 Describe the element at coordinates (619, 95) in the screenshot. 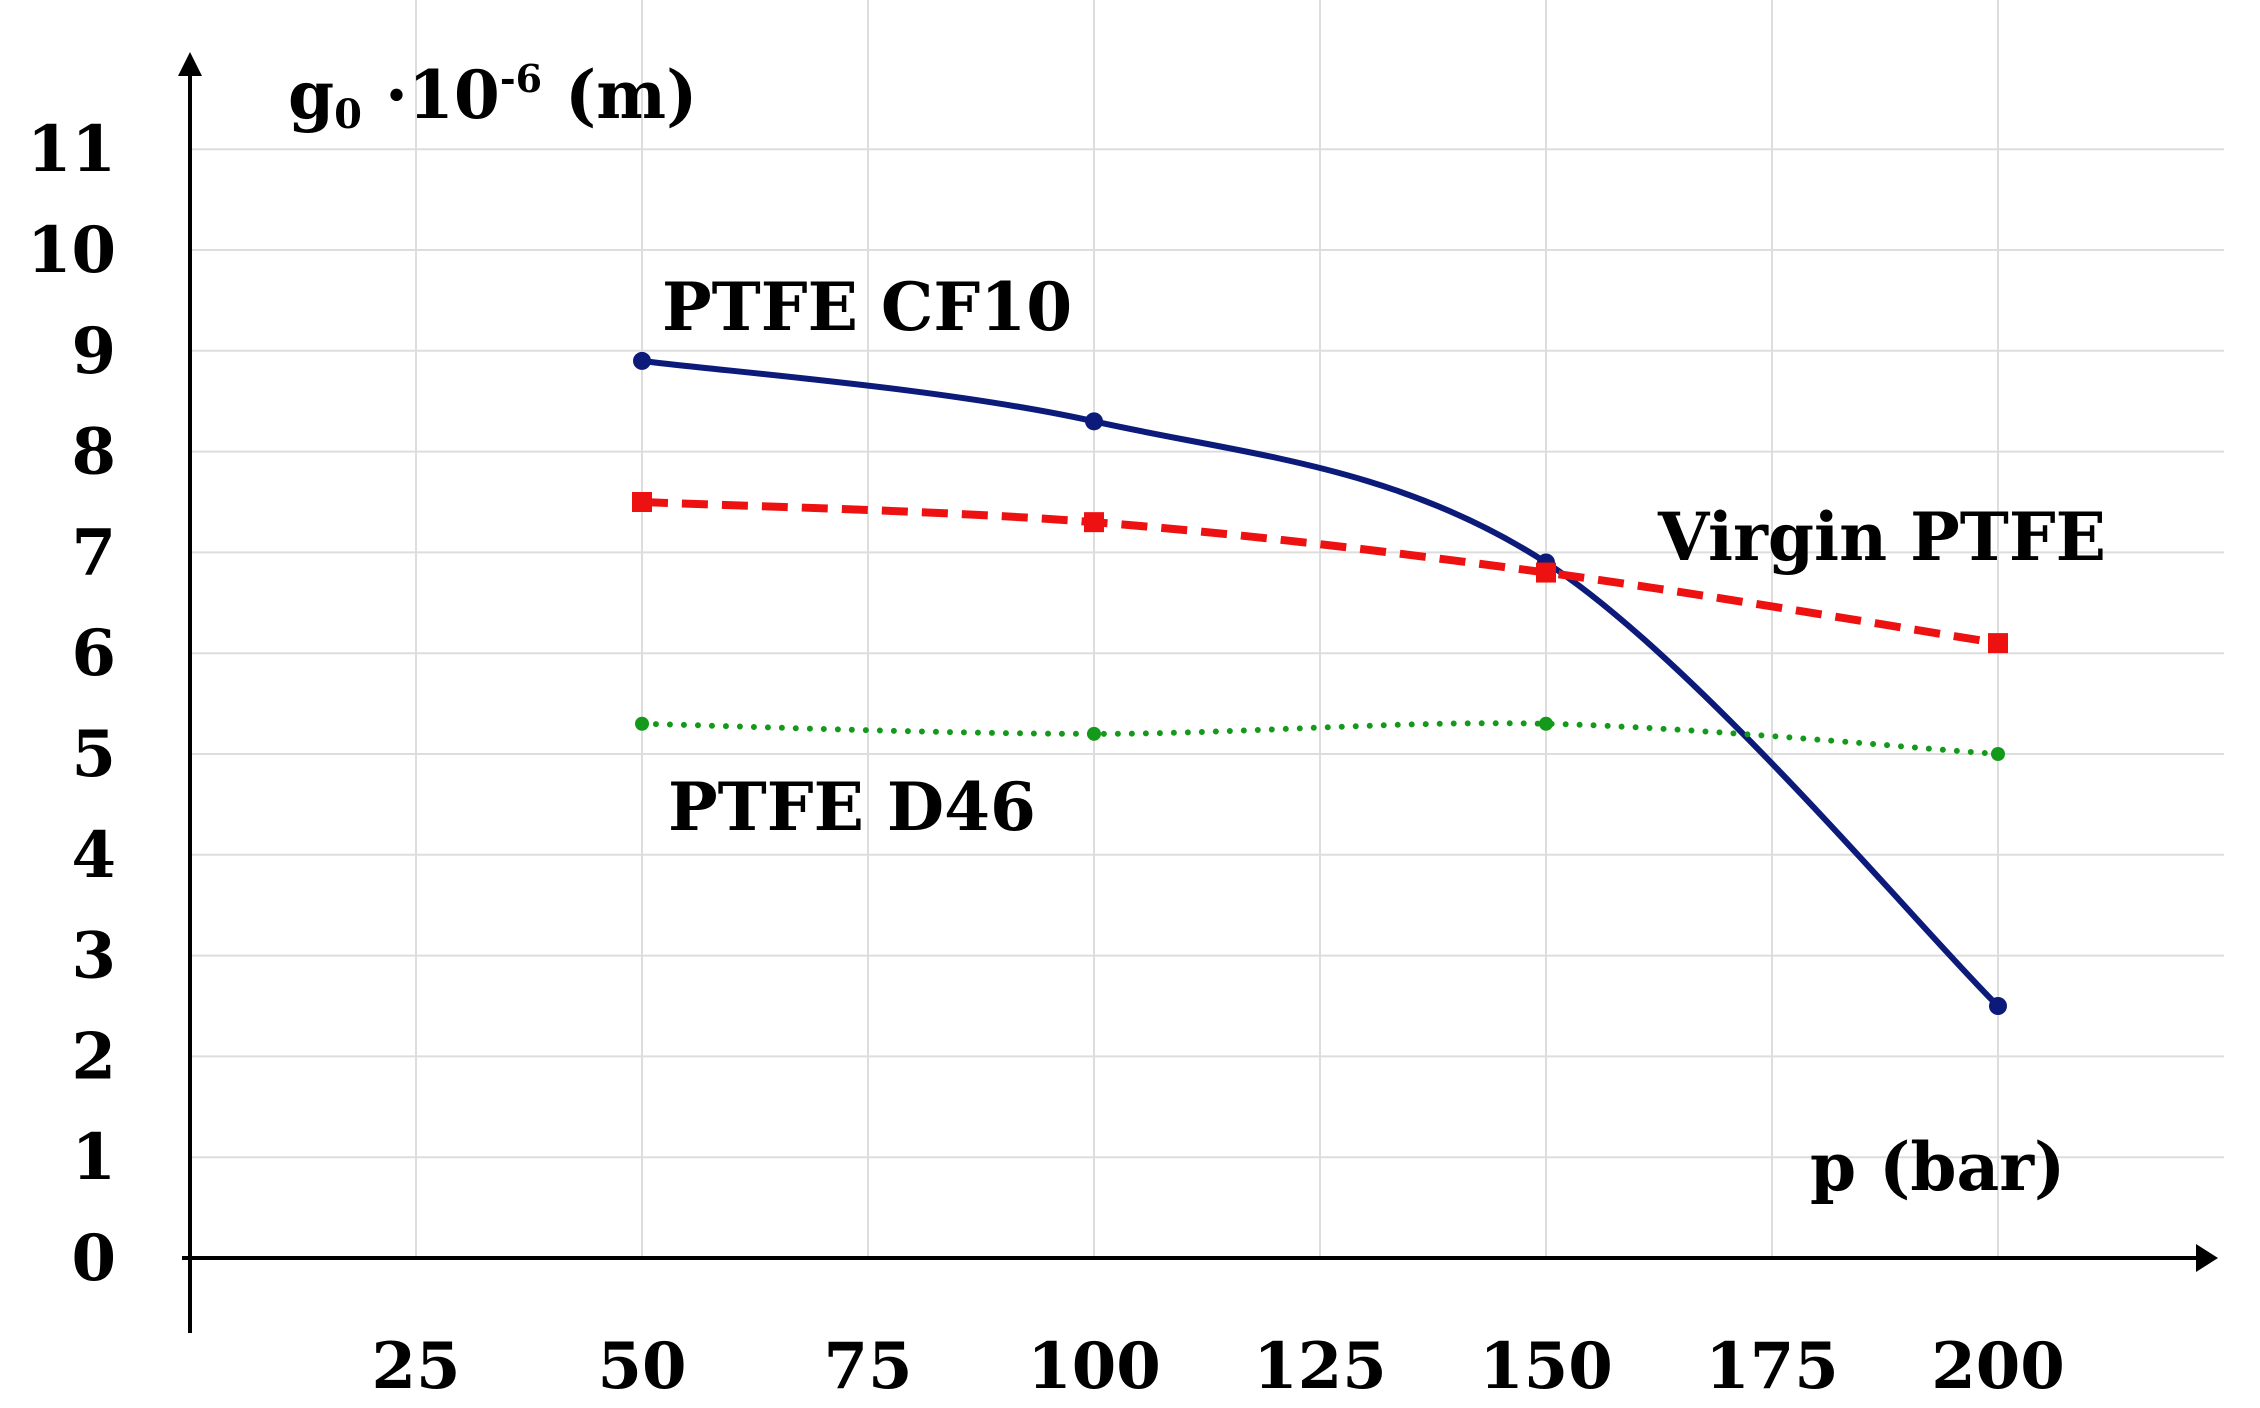

I see `y-axis-title-unit: (m)` at that location.